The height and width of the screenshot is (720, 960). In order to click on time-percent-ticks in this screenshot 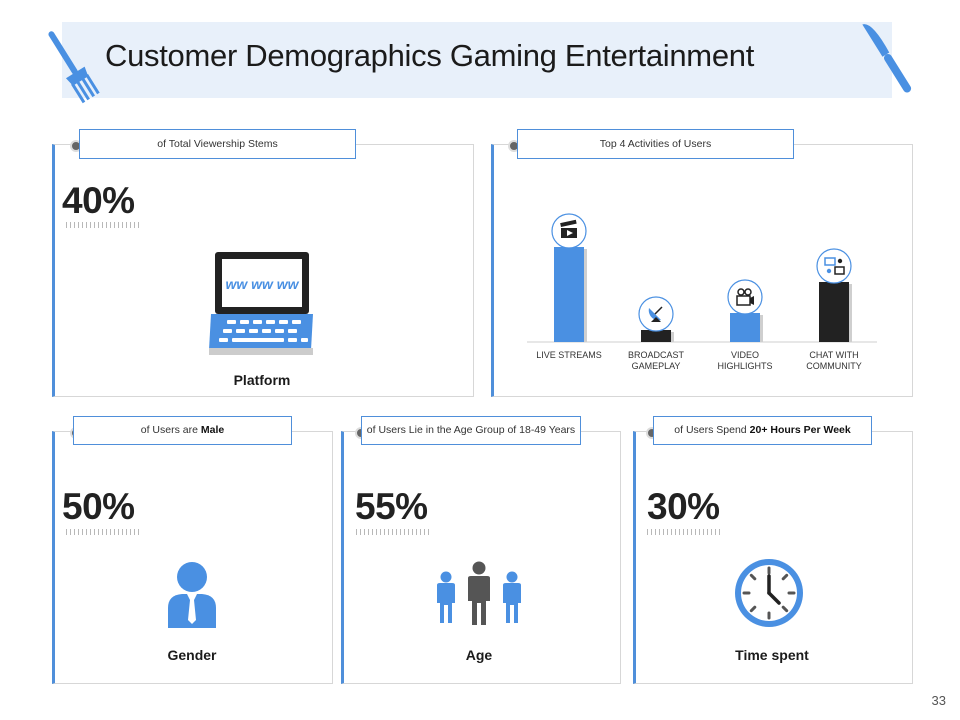, I will do `click(685, 532)`.